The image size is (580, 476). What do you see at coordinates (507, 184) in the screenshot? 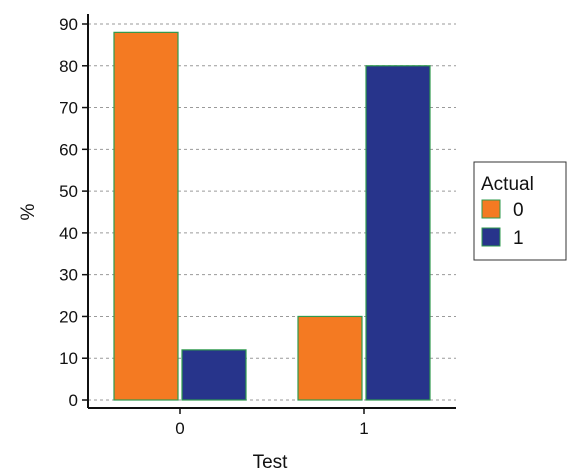
I see `legend-title: Actual` at bounding box center [507, 184].